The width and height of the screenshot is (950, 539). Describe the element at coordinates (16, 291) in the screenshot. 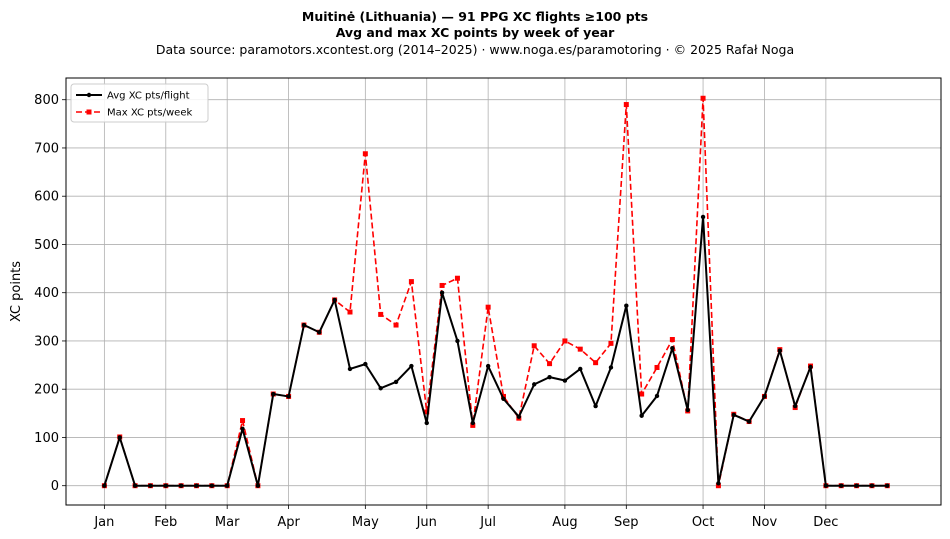

I see `y-axis-label: XC points` at that location.